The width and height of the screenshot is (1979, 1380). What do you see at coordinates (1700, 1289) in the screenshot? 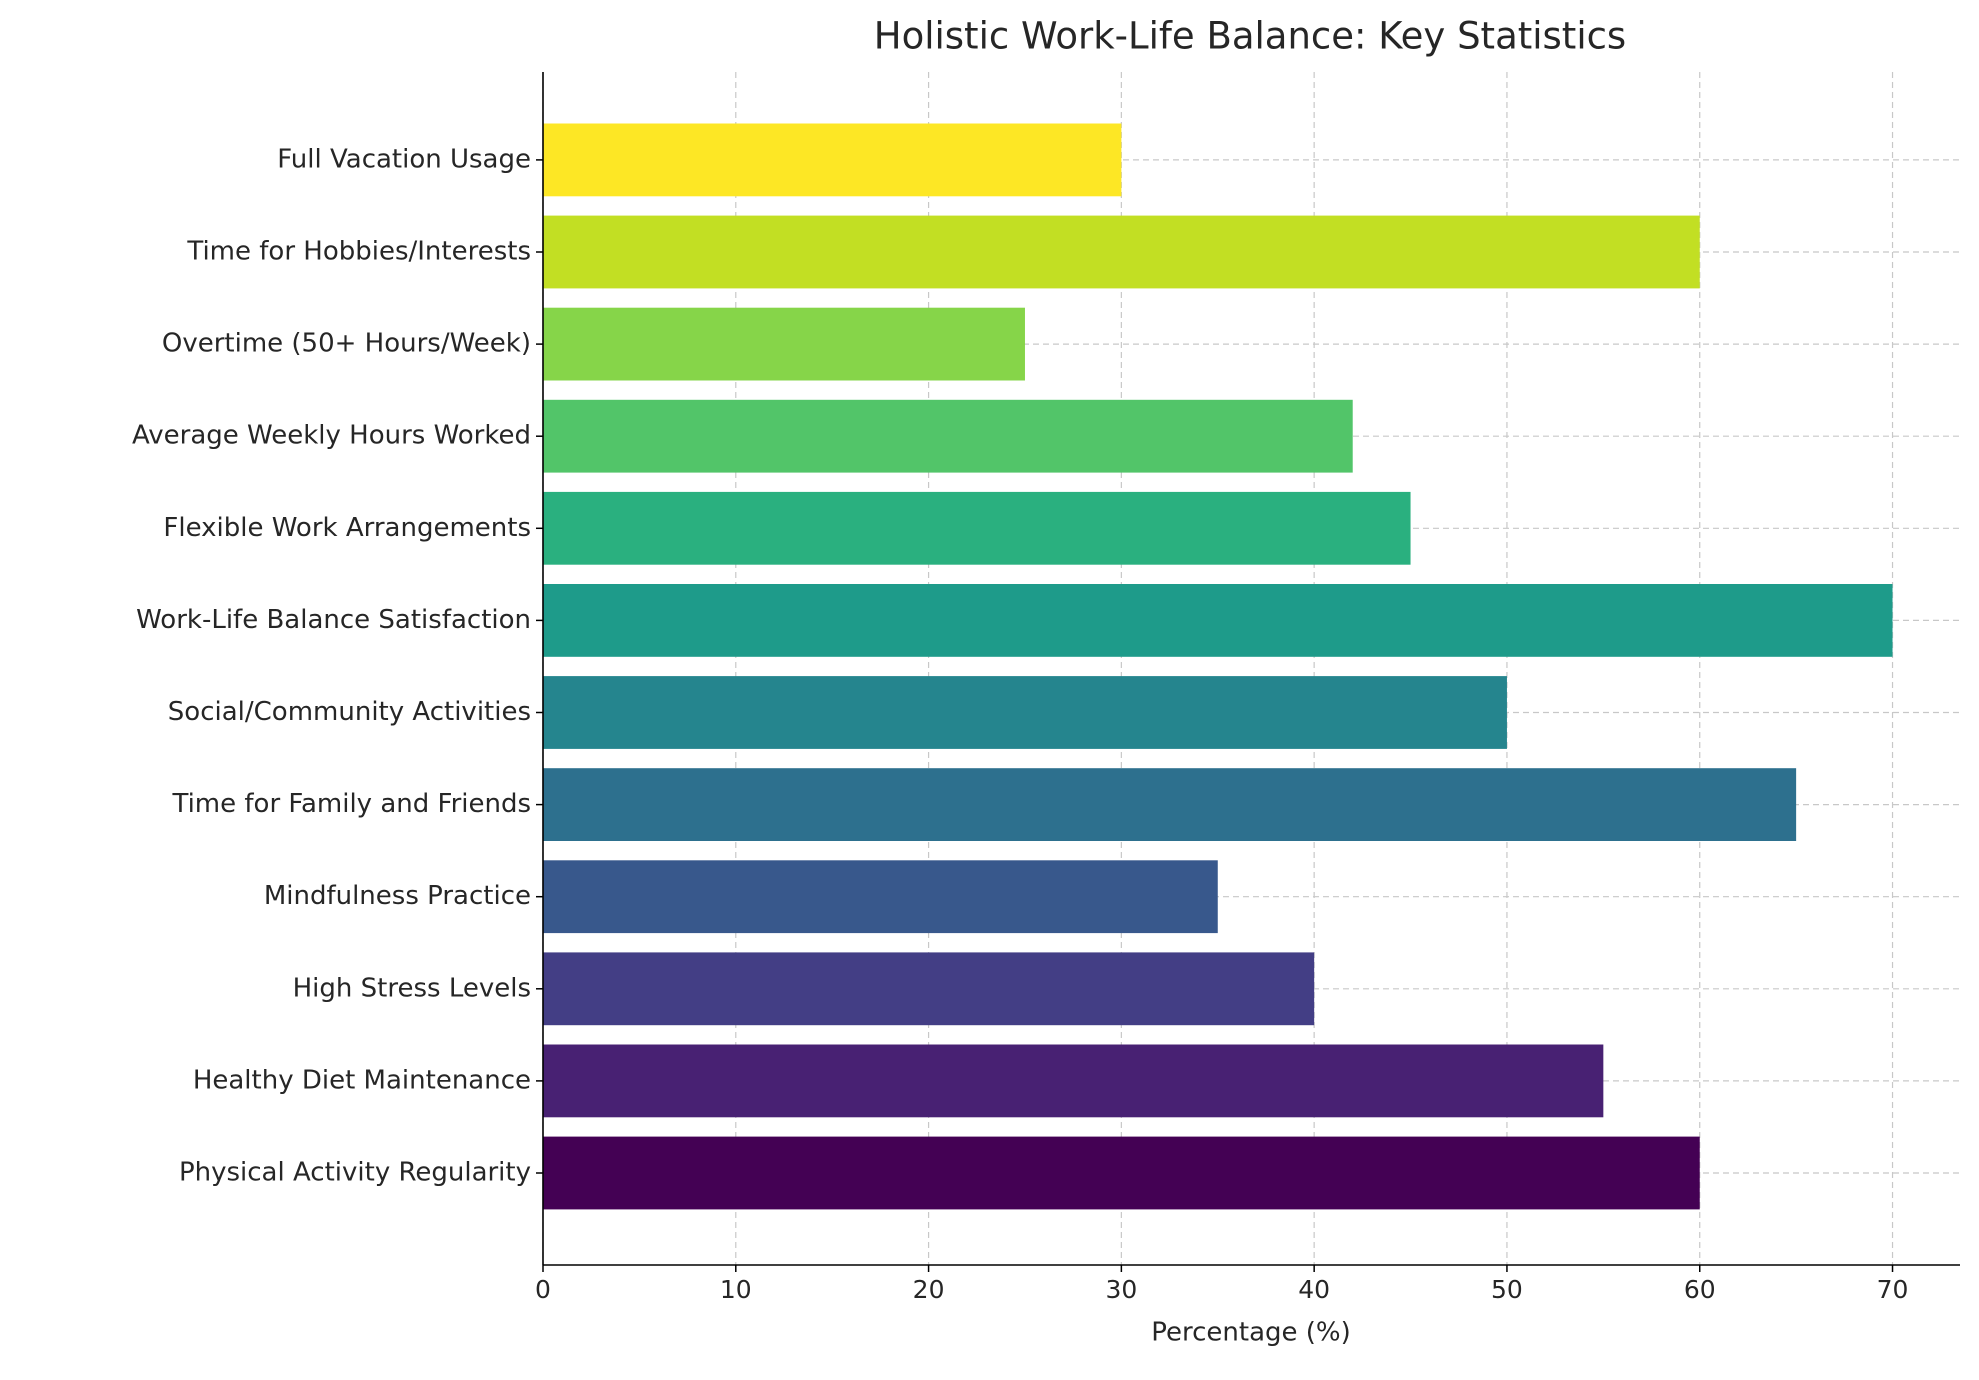
I see `x-tick-label: 60` at bounding box center [1700, 1289].